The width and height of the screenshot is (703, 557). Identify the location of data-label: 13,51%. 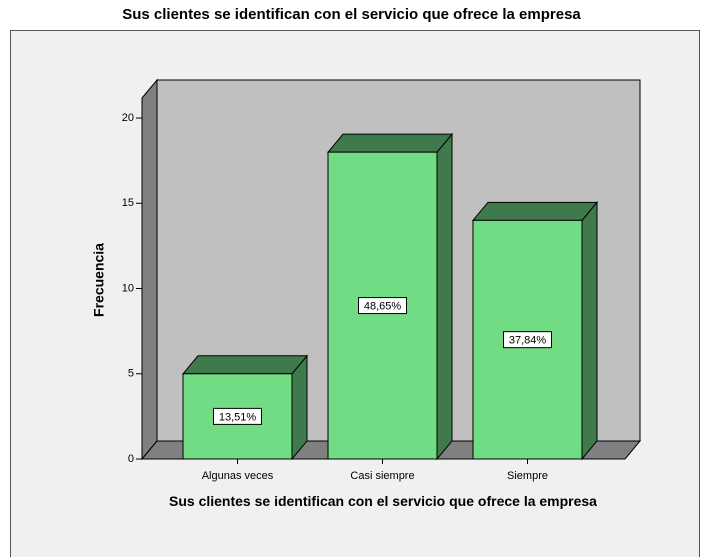
(238, 417).